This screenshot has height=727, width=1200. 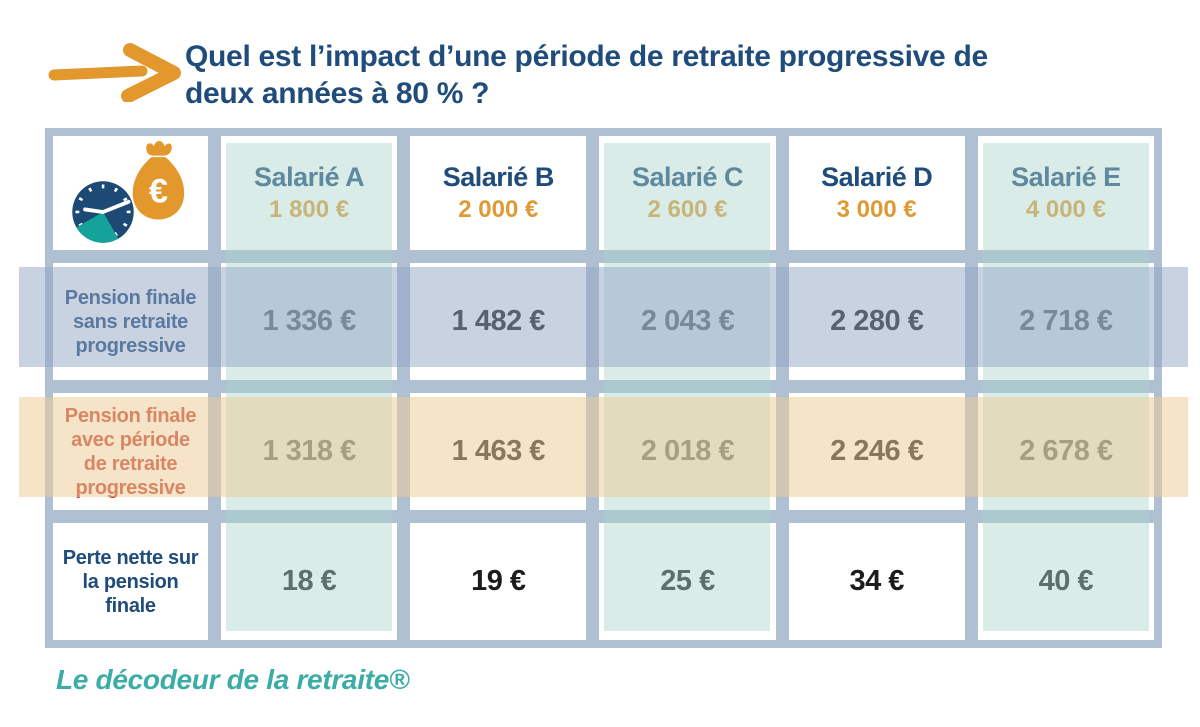 What do you see at coordinates (498, 193) in the screenshot?
I see `column-header-salarie-b: Salarié B 2 000 €` at bounding box center [498, 193].